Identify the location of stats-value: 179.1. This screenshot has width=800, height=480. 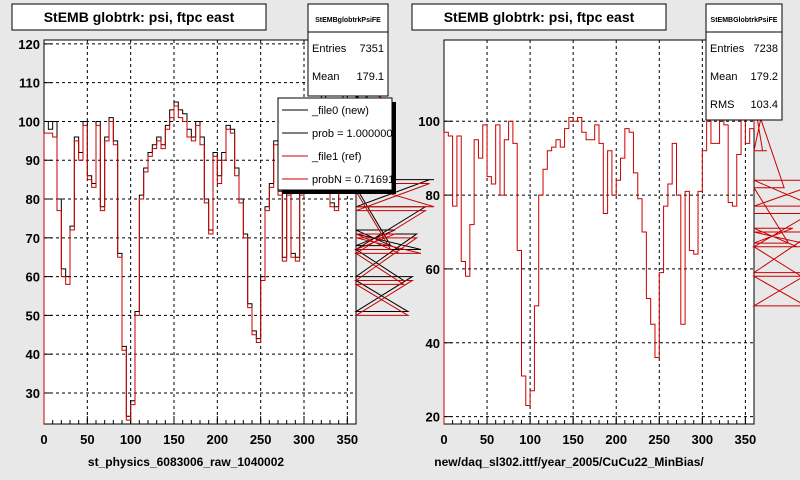
(370, 77).